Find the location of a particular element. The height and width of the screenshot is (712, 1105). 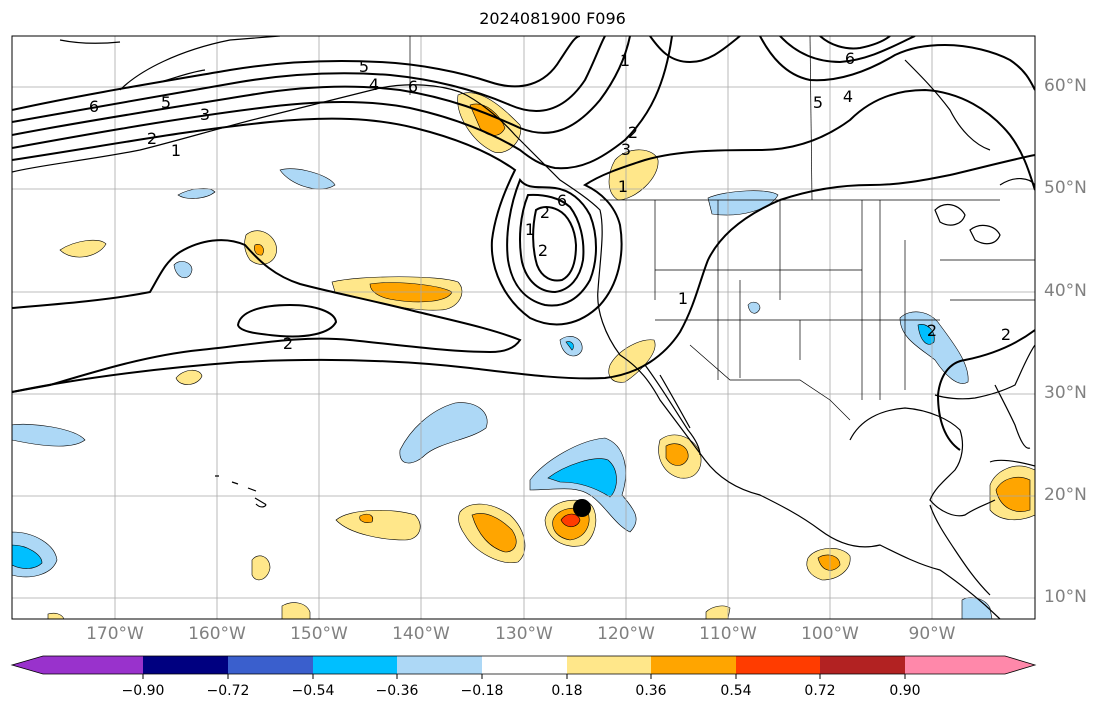

longitude-label: 140°W is located at coordinates (421, 634).